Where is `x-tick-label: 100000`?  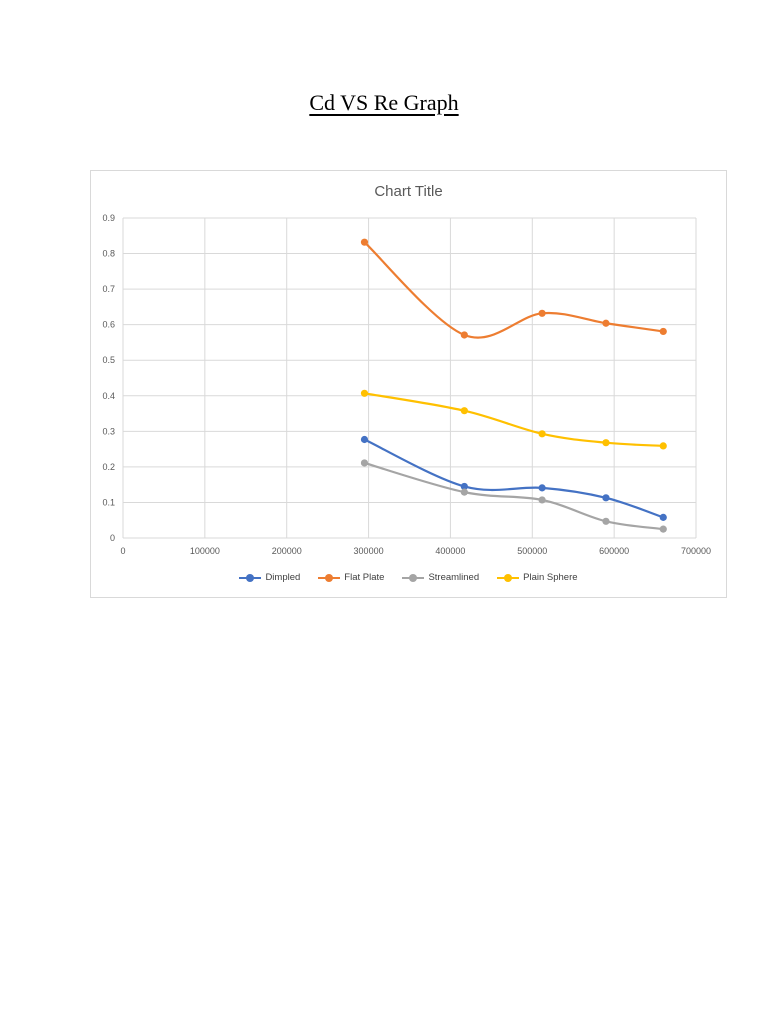 x-tick-label: 100000 is located at coordinates (205, 551).